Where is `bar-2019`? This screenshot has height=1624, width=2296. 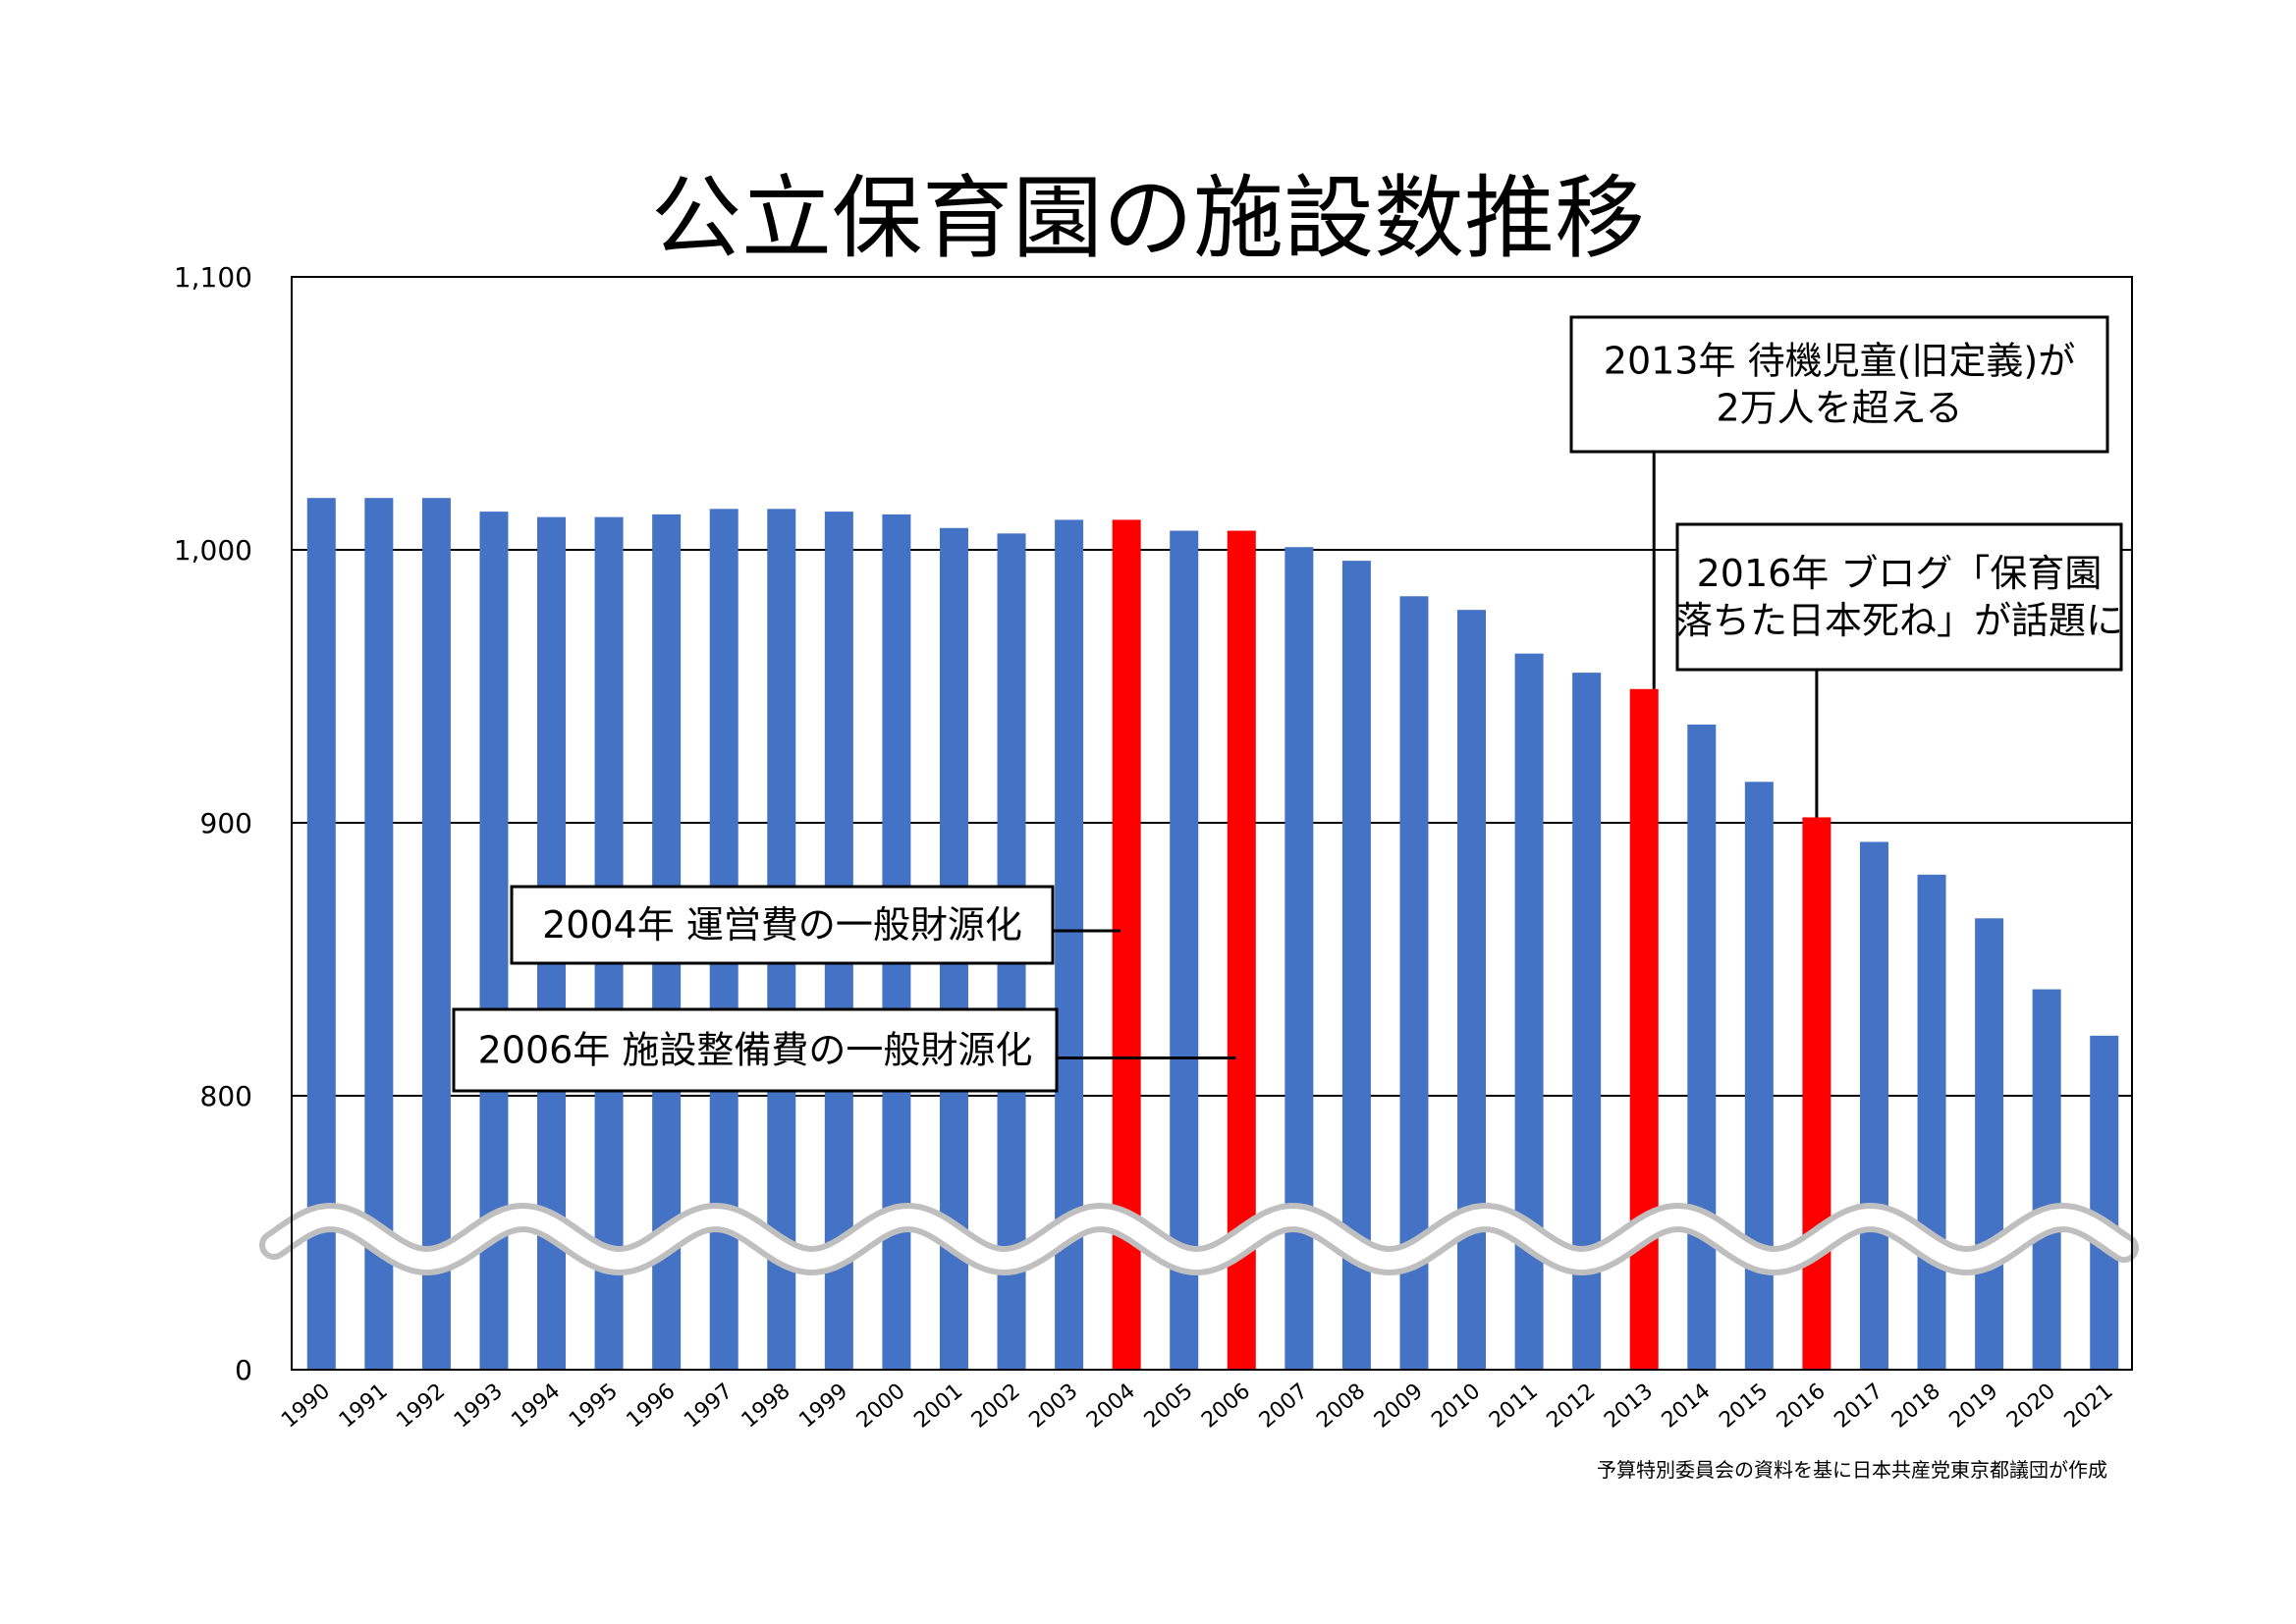 bar-2019 is located at coordinates (1989, 1144).